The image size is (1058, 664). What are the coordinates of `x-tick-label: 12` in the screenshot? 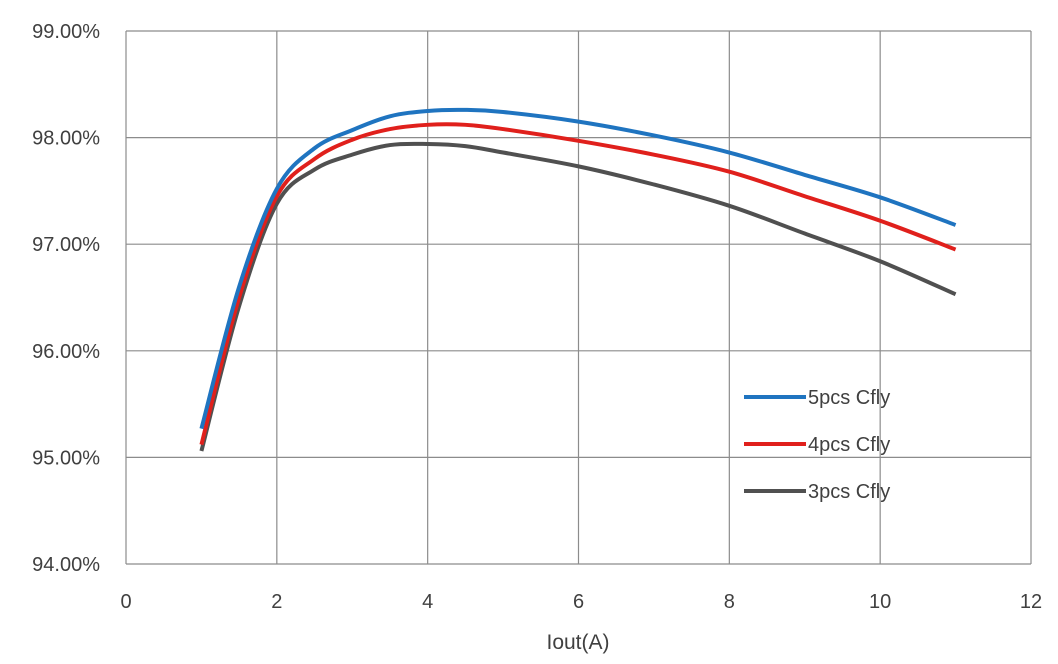 It's located at (1031, 602).